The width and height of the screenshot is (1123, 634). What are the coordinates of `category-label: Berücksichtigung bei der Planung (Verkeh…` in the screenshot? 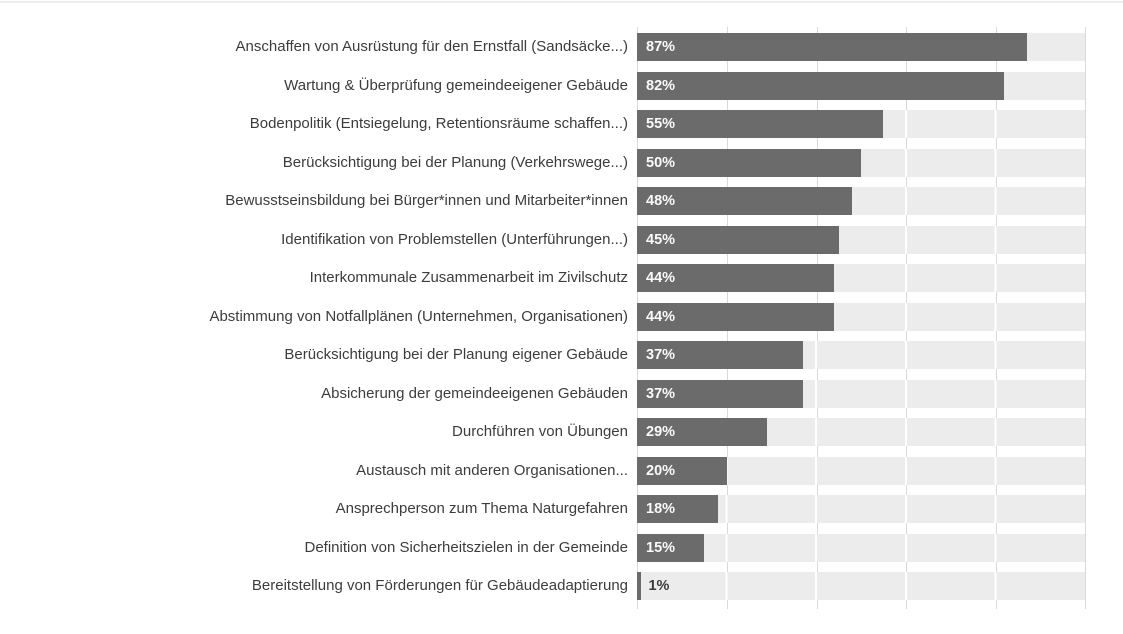 It's located at (455, 162).